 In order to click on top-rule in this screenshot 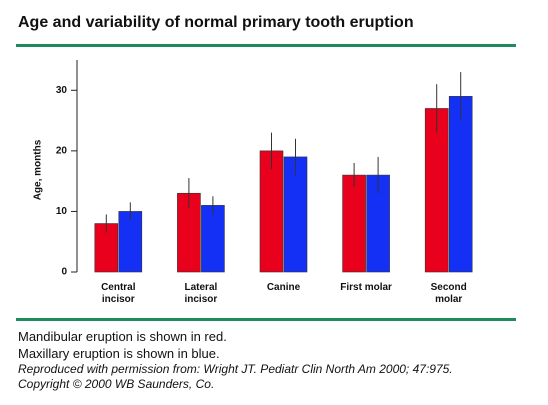, I will do `click(266, 45)`.